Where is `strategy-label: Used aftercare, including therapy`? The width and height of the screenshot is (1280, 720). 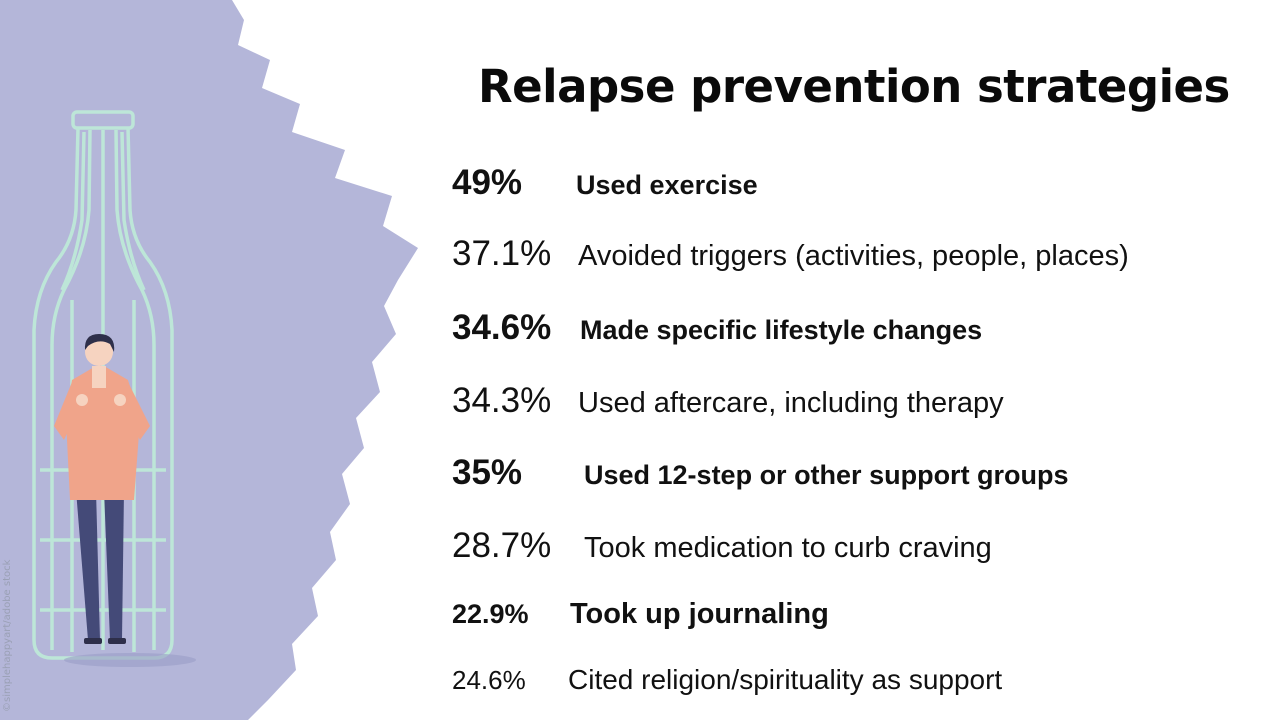
strategy-label: Used aftercare, including therapy is located at coordinates (791, 403).